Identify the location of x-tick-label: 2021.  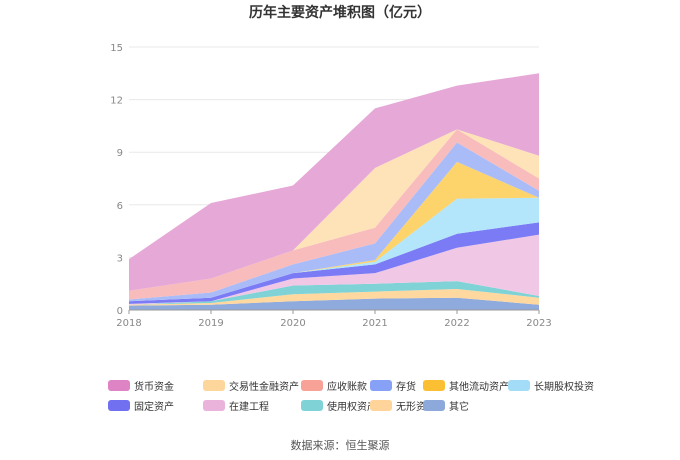
(374, 323).